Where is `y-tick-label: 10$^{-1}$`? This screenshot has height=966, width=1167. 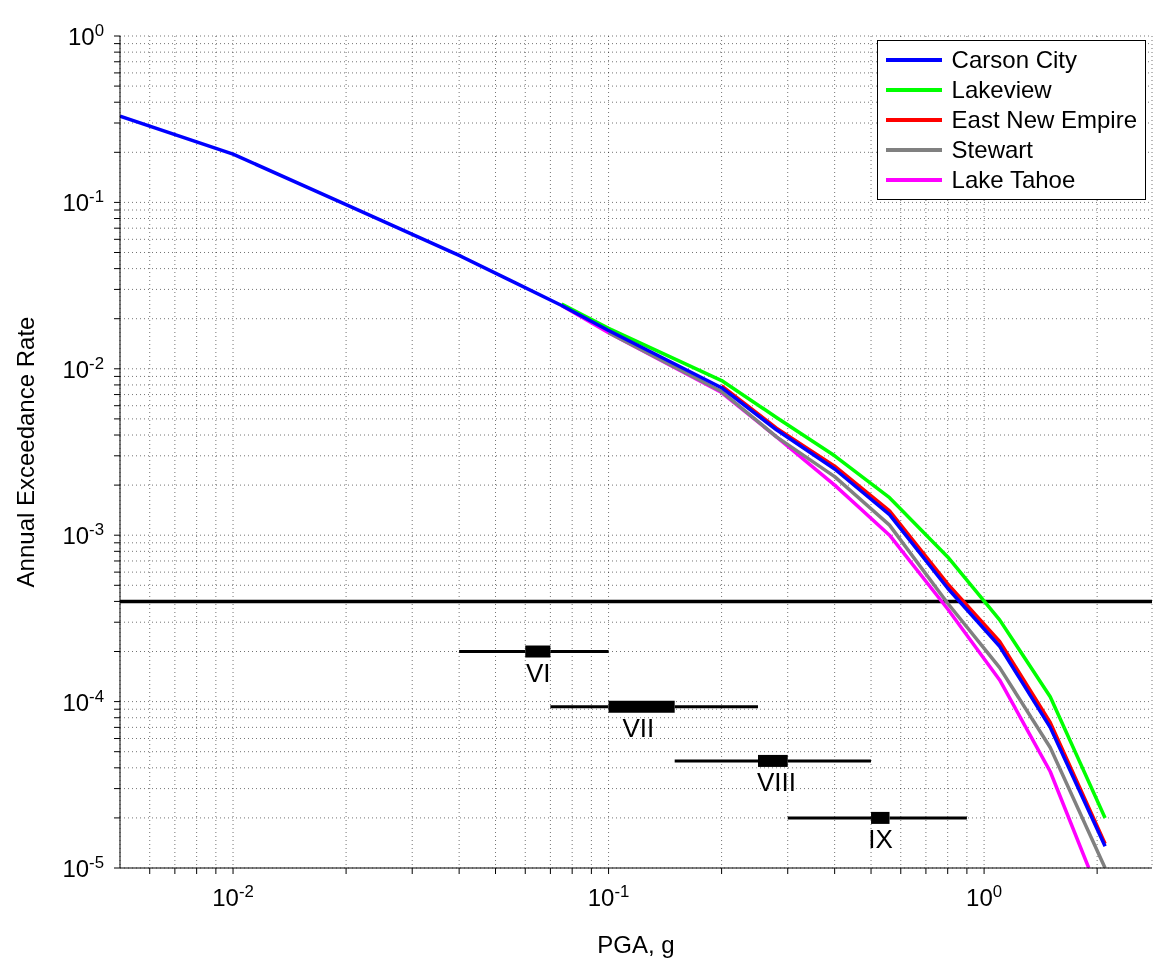 y-tick-label: 10$^{-1}$ is located at coordinates (83, 201).